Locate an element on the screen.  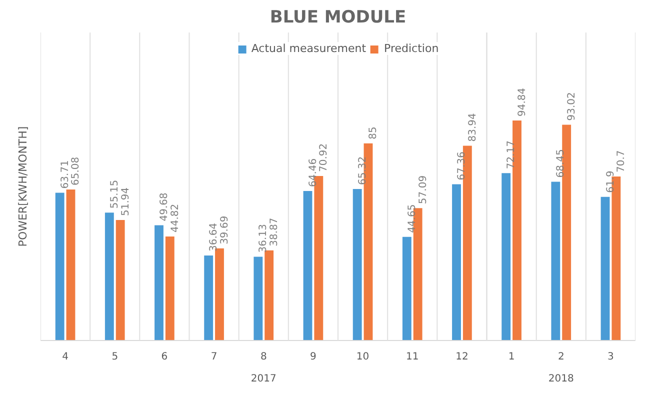
text: 2017 is located at coordinates (263, 379).